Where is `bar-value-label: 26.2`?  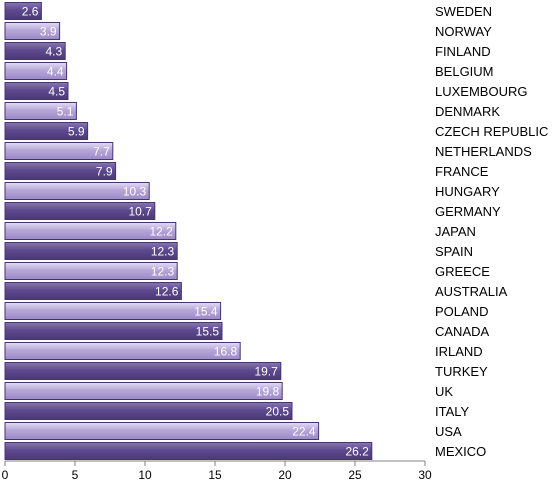
bar-value-label: 26.2 is located at coordinates (357, 452).